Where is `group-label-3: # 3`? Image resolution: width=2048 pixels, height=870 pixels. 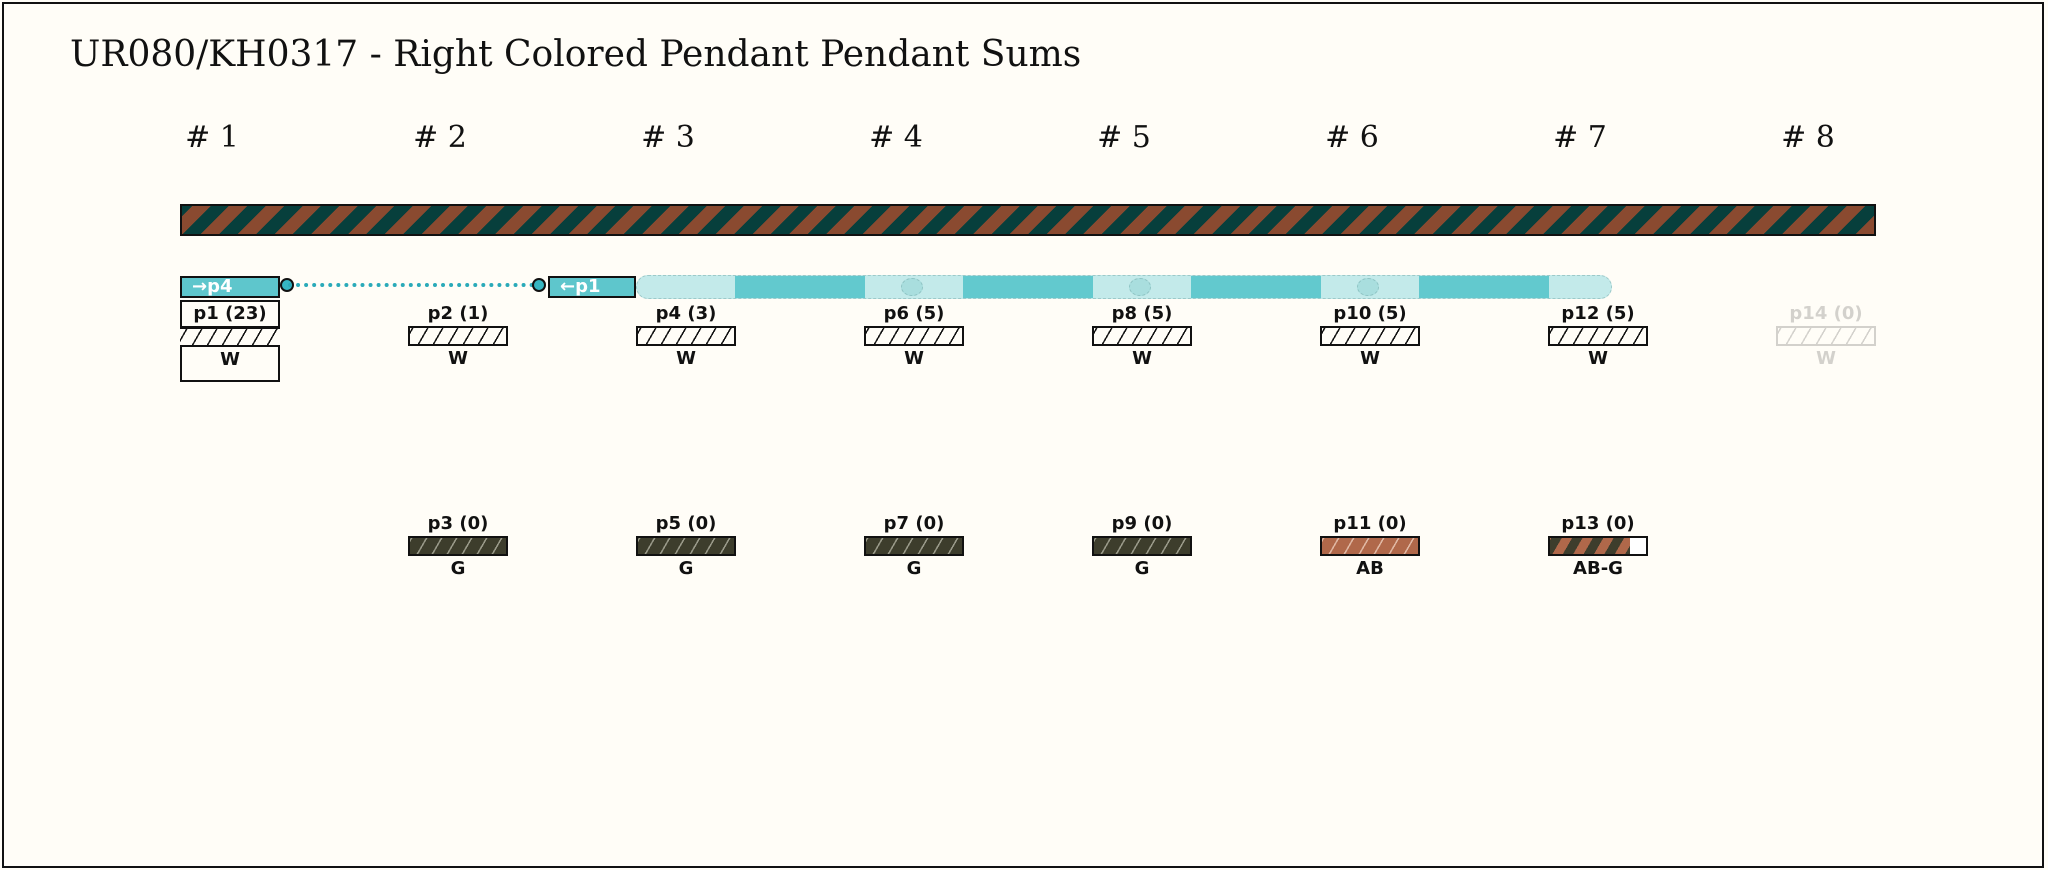
group-label-3: # 3 is located at coordinates (668, 137).